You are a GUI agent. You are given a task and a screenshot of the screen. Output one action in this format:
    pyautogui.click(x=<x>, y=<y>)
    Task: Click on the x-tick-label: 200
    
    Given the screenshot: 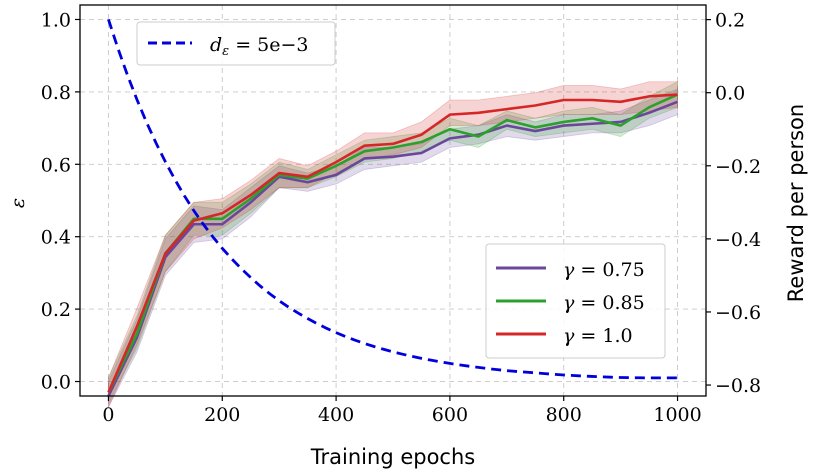 What is the action you would take?
    pyautogui.click(x=222, y=415)
    